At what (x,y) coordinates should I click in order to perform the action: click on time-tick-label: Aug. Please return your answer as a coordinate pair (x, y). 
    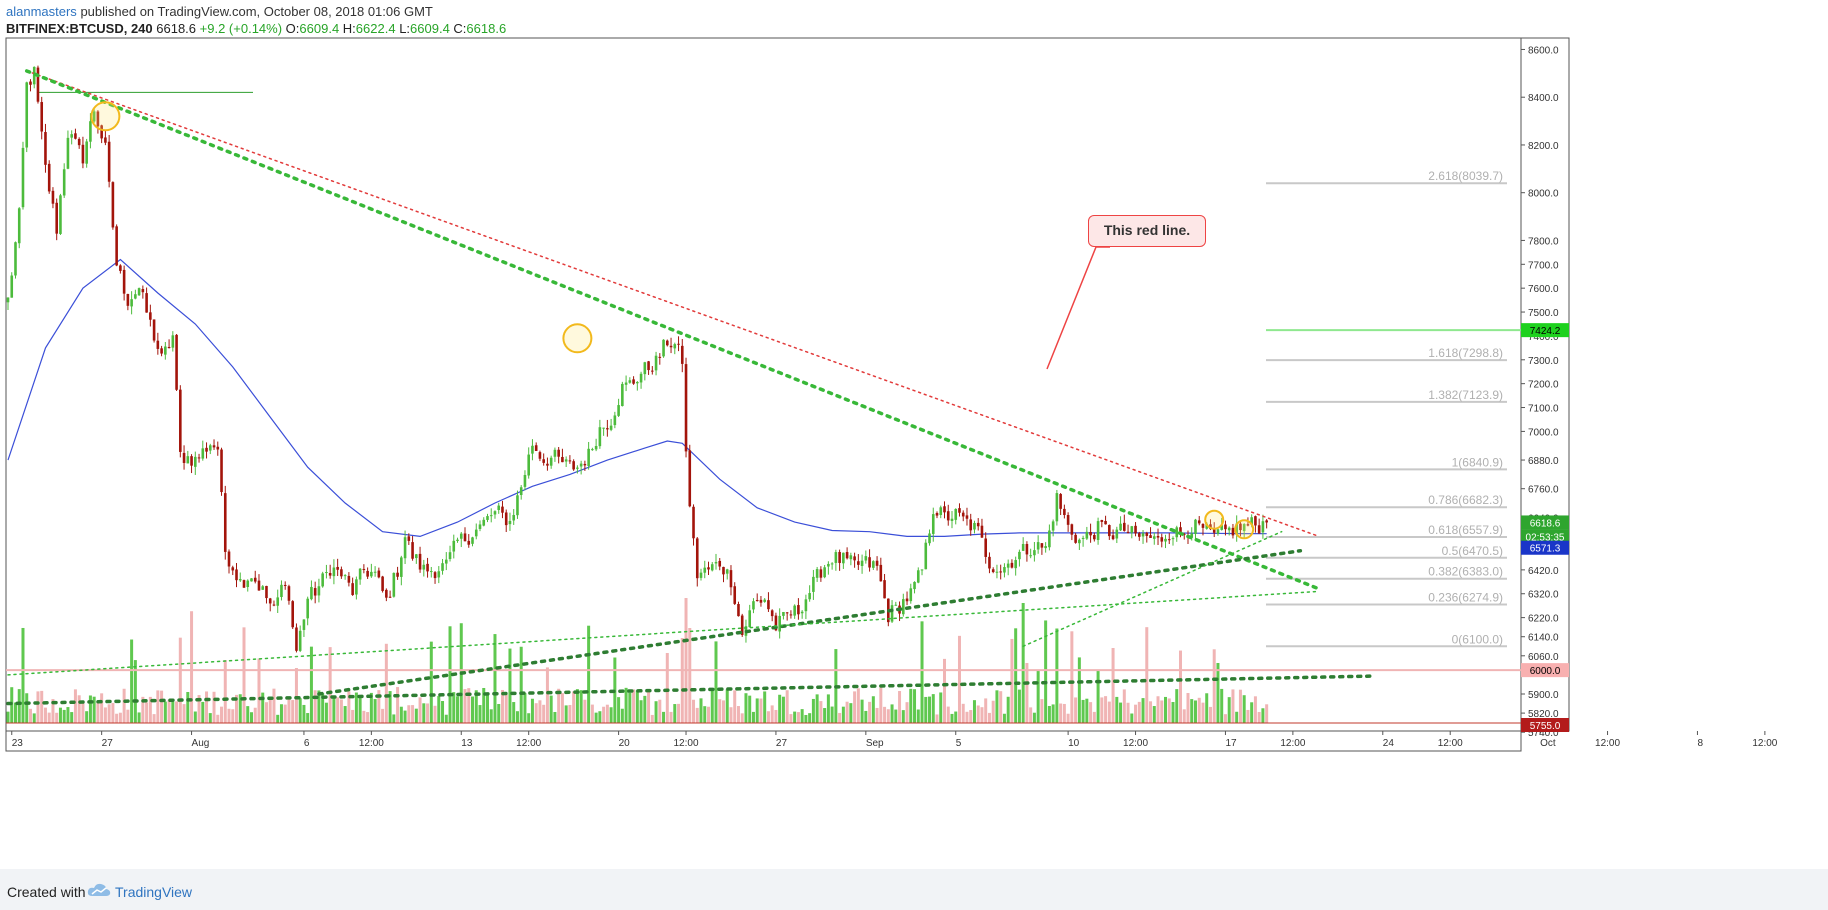
    Looking at the image, I should click on (201, 743).